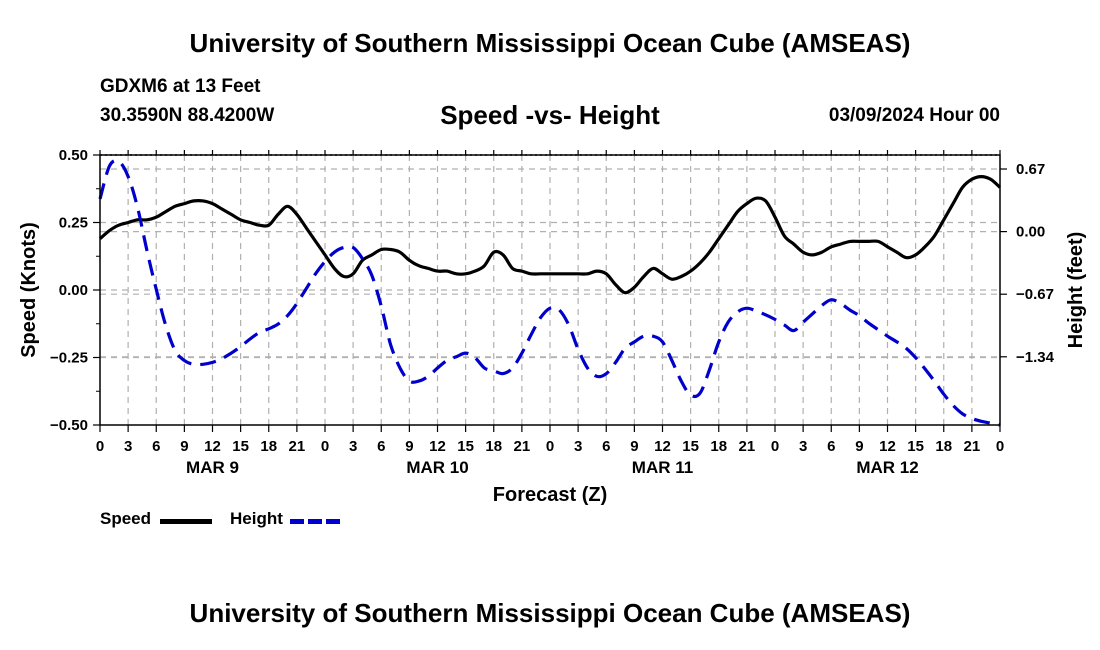  What do you see at coordinates (914, 115) in the screenshot?
I see `forecast-datetime: 03/09/2024 Hour 00` at bounding box center [914, 115].